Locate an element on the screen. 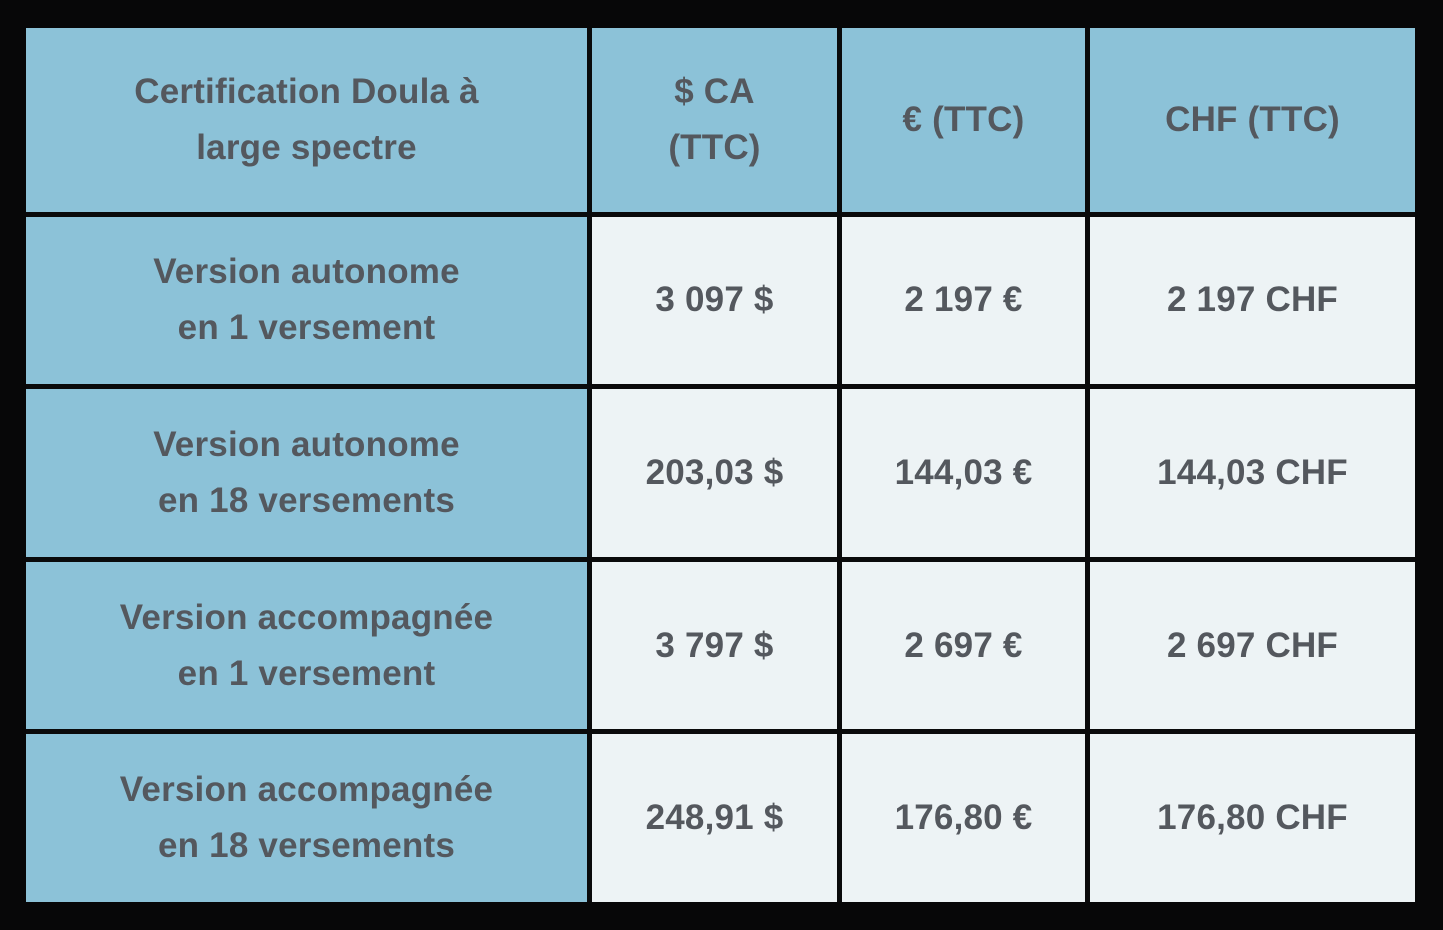 This screenshot has height=930, width=1443. row-label-accompagnee-18-versements: Version accompagnée en 18 versements is located at coordinates (306, 818).